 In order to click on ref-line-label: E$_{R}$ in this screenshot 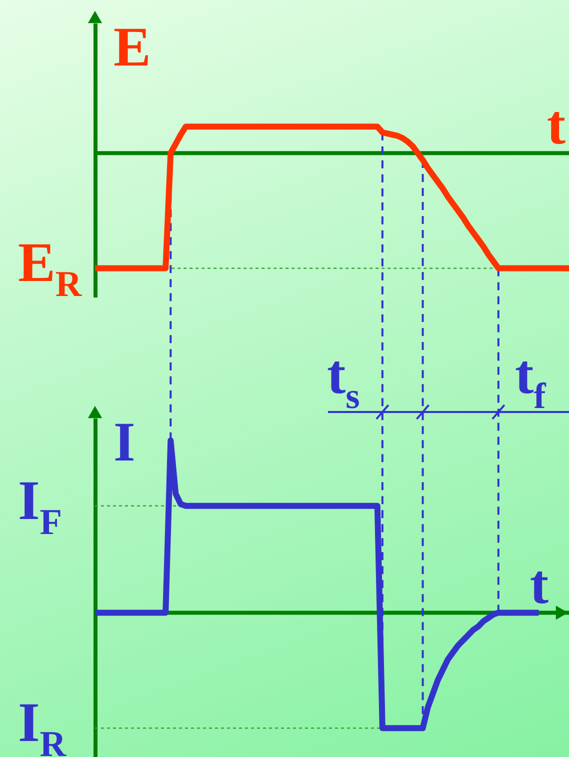, I will do `click(50, 268)`.